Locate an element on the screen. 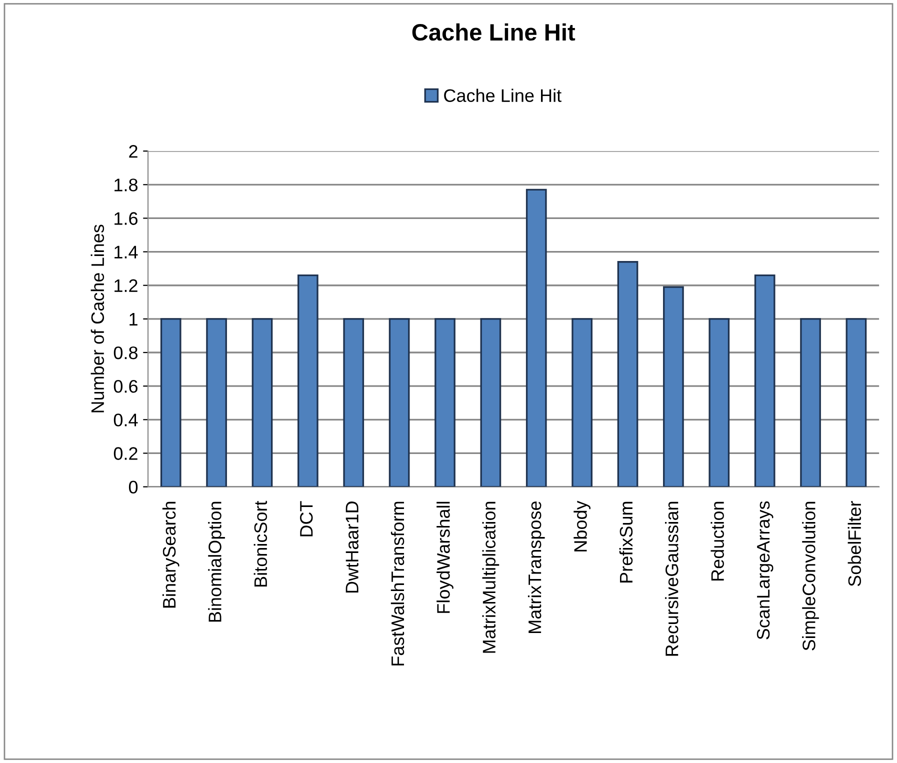 This screenshot has height=763, width=897. y-tick-label: 1.6 is located at coordinates (126, 218).